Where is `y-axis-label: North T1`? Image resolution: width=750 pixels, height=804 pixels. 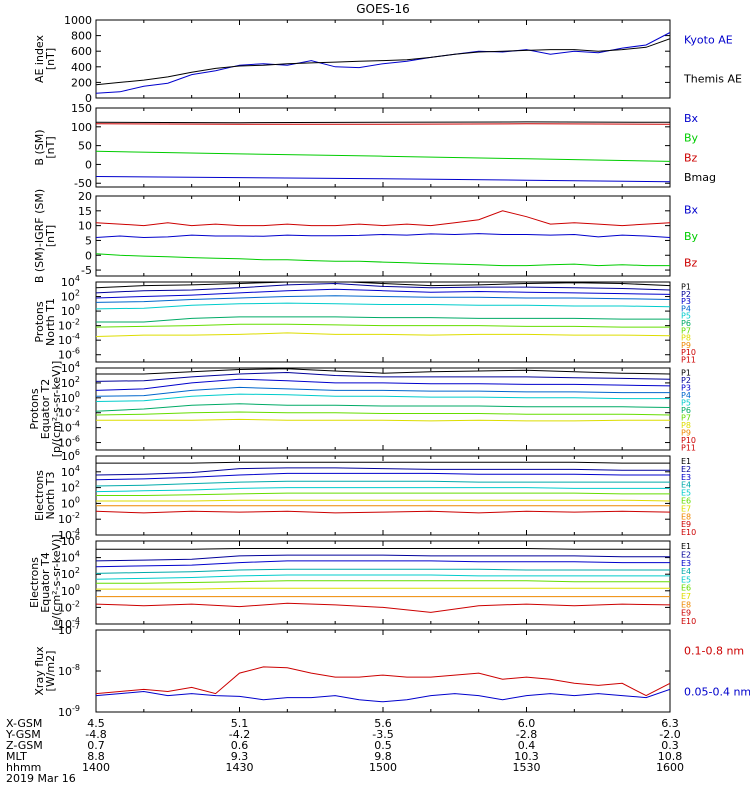 y-axis-label: North T1 is located at coordinates (50, 322).